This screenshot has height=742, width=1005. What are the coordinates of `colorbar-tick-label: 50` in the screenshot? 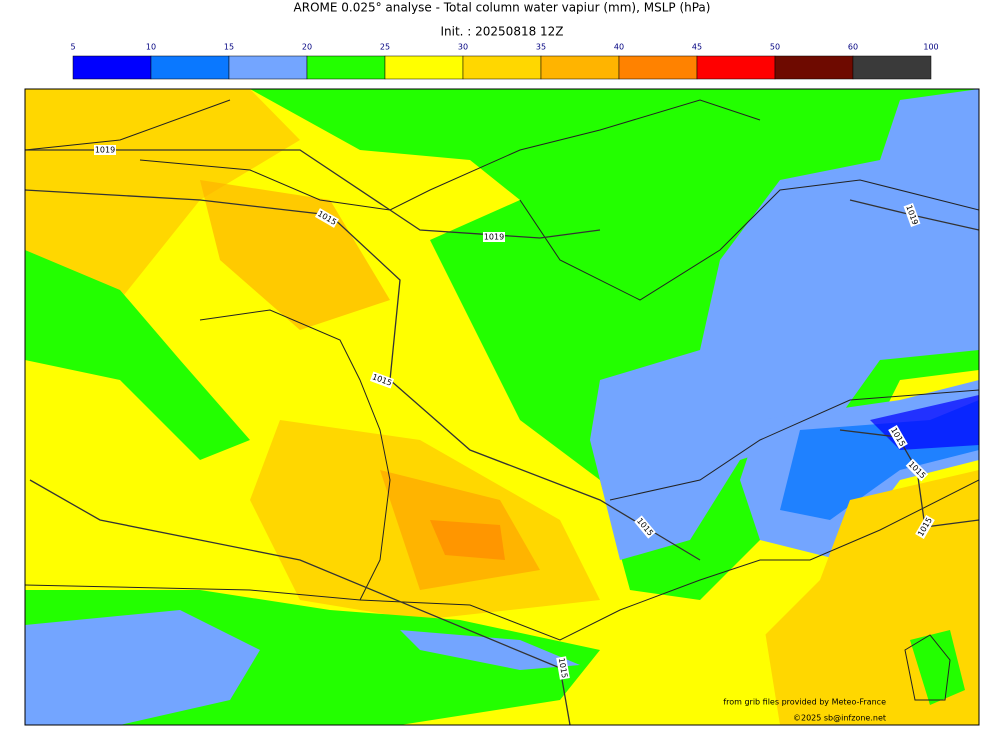 It's located at (775, 47).